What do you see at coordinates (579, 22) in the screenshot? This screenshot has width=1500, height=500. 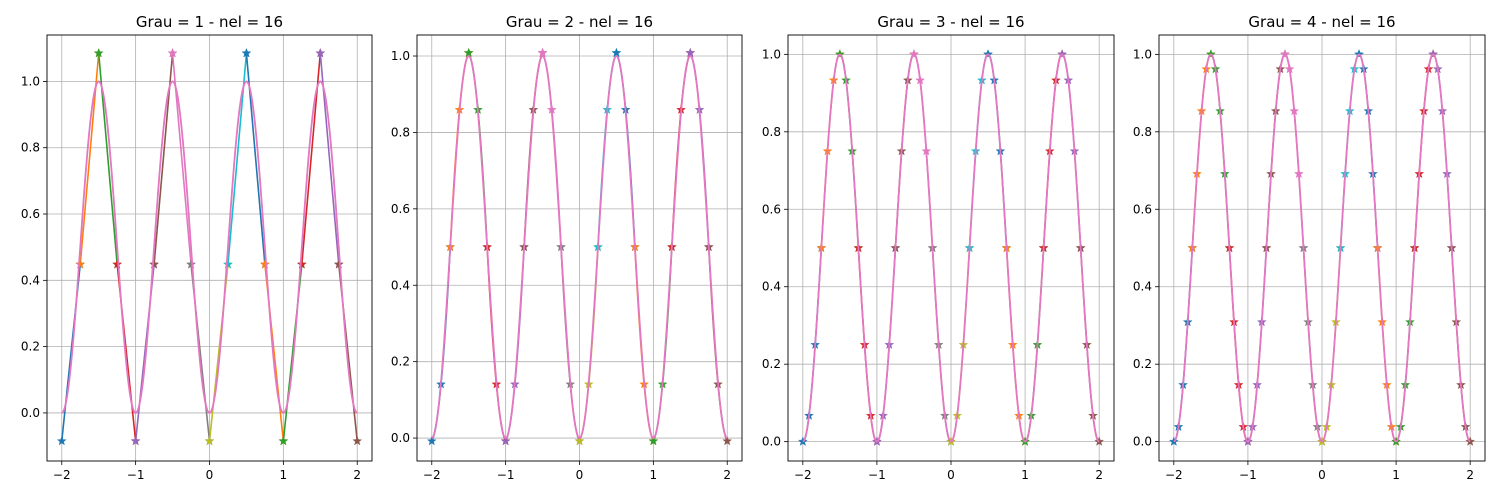 I see `subplot-title: Grau = 2 - nel = 16` at bounding box center [579, 22].